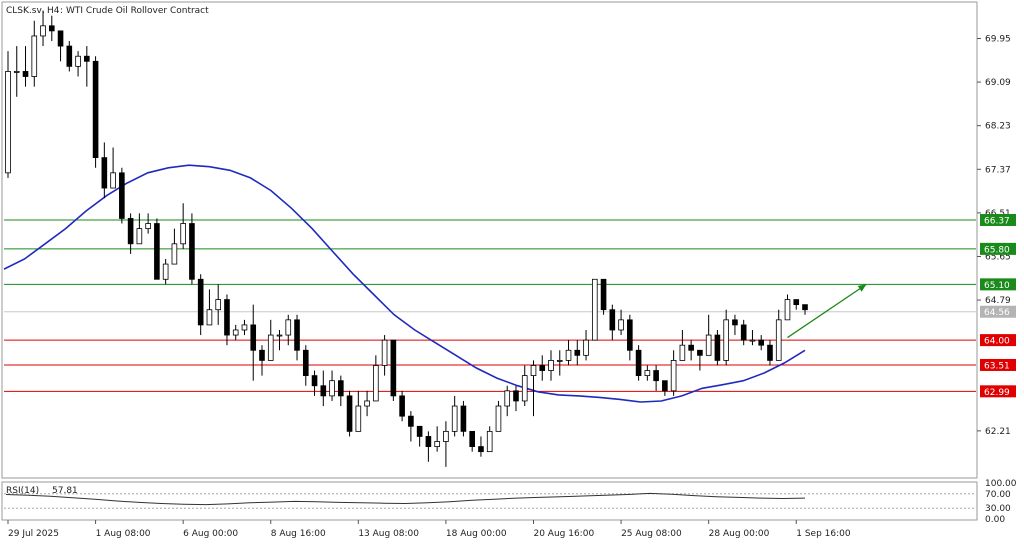  I want to click on rsi-pane: RSI(14) 57.81, so click(489, 501).